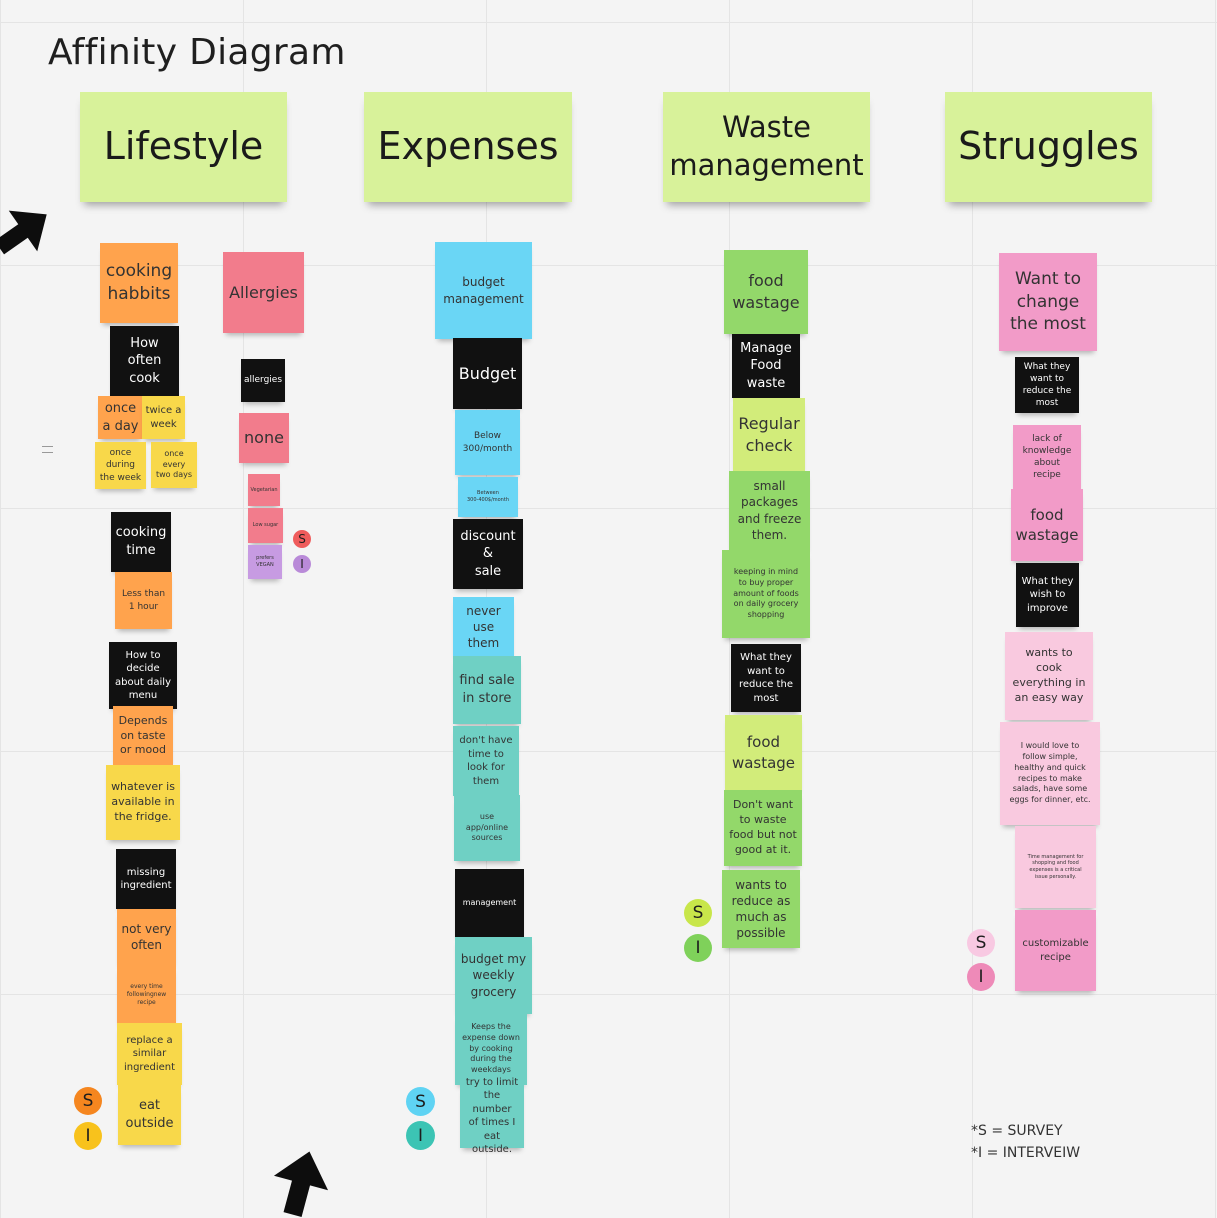 Image resolution: width=1217 pixels, height=1218 pixels. Describe the element at coordinates (141, 542) in the screenshot. I see `lifestyle-sticky-note: cooking time` at that location.